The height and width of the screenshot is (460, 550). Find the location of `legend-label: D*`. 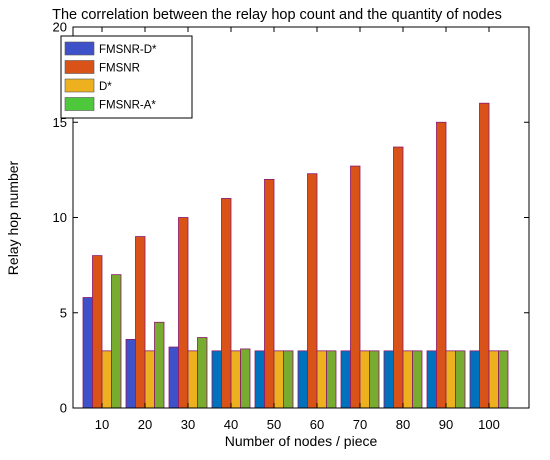

legend-label: D* is located at coordinates (105, 87).